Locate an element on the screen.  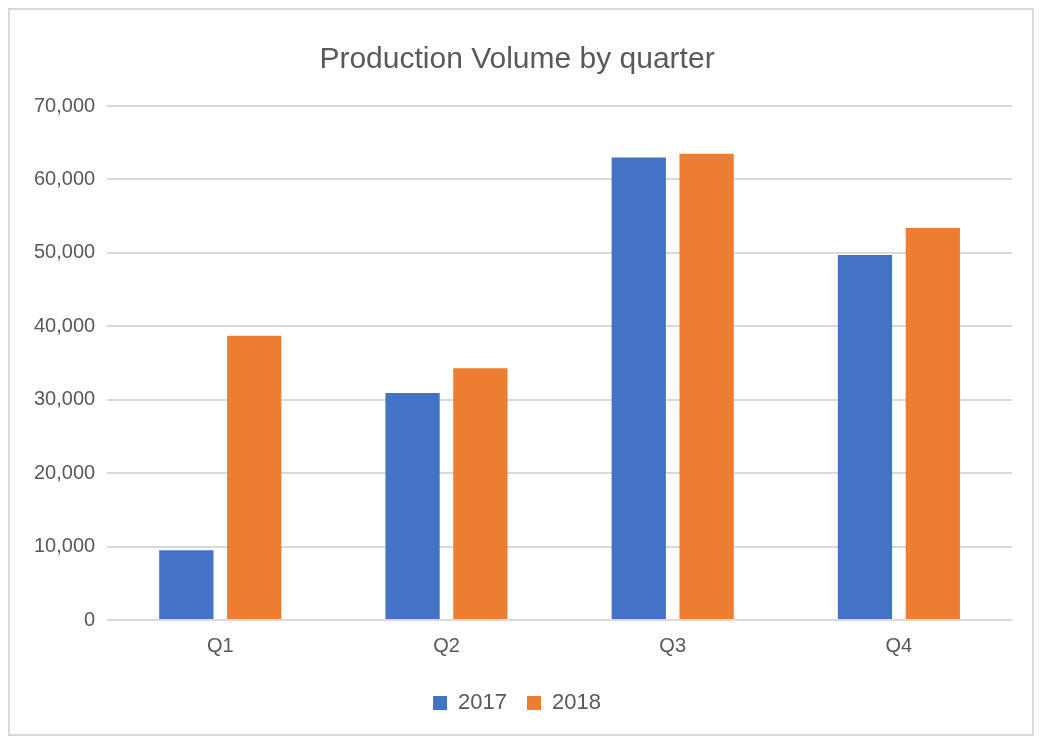
chart-title: Production Volume by quarter is located at coordinates (517, 58).